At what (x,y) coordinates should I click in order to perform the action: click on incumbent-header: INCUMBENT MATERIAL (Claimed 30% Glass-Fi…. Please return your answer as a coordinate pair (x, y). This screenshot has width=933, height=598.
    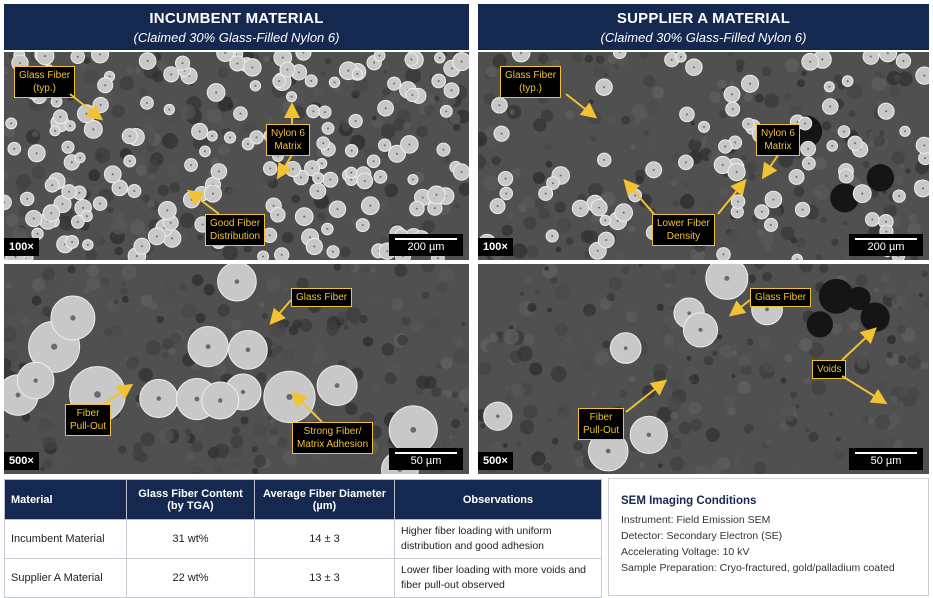
    Looking at the image, I should click on (236, 27).